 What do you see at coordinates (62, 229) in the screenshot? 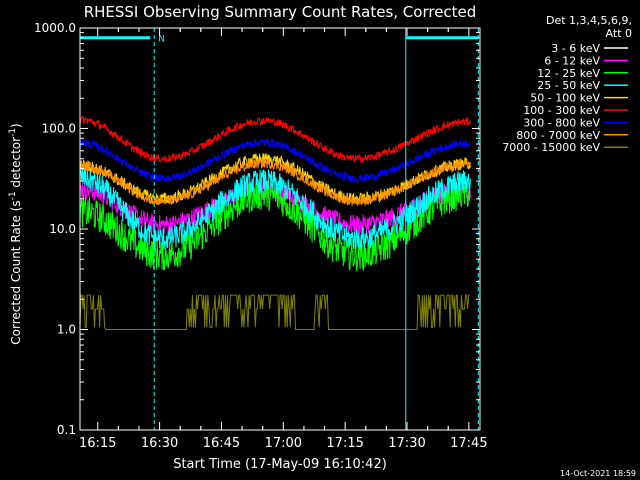
I see `y-tick-label: 10.0` at bounding box center [62, 229].